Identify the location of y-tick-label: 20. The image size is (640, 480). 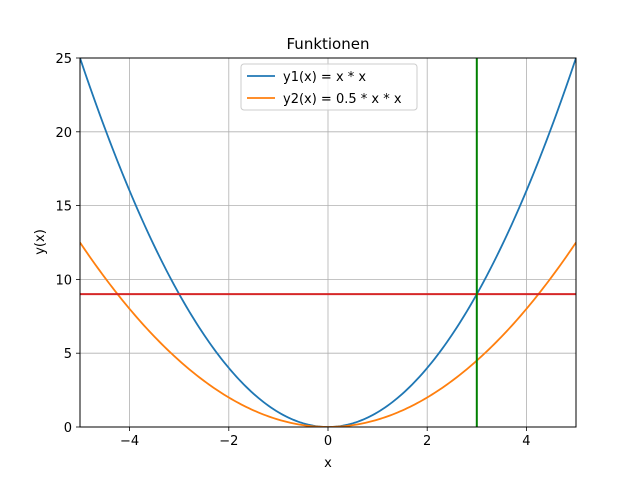
(63, 133).